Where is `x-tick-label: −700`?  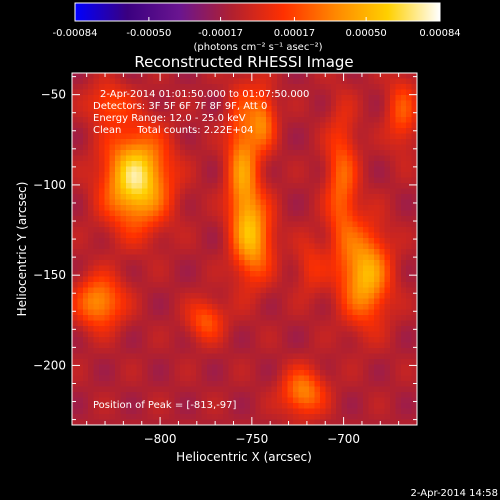 x-tick-label: −700 is located at coordinates (343, 439).